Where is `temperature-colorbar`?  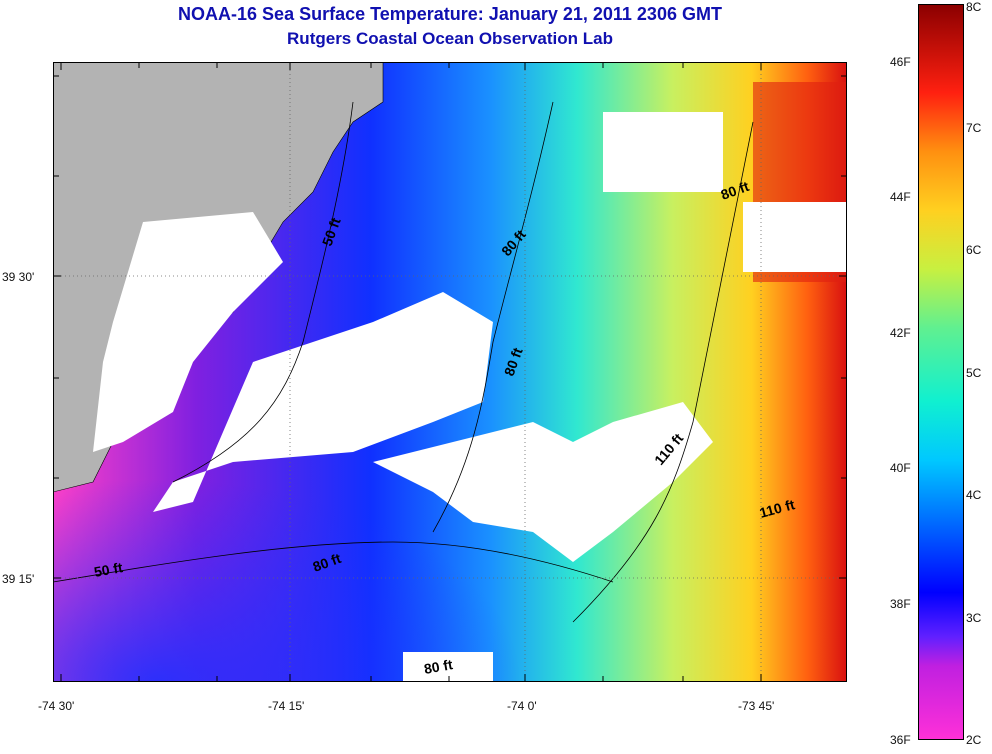
temperature-colorbar is located at coordinates (941, 372).